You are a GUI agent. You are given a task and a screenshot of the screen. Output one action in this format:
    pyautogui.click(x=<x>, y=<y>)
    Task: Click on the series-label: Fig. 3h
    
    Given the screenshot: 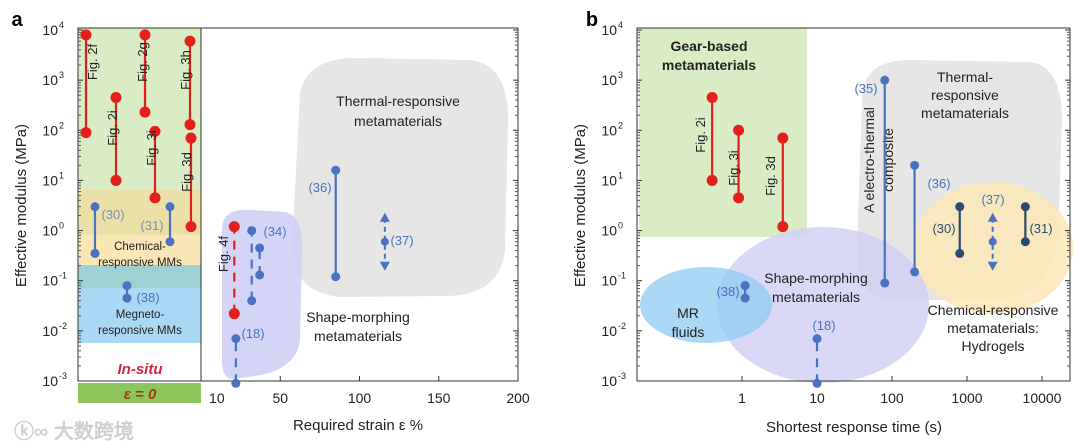 What is the action you would take?
    pyautogui.click(x=185, y=70)
    